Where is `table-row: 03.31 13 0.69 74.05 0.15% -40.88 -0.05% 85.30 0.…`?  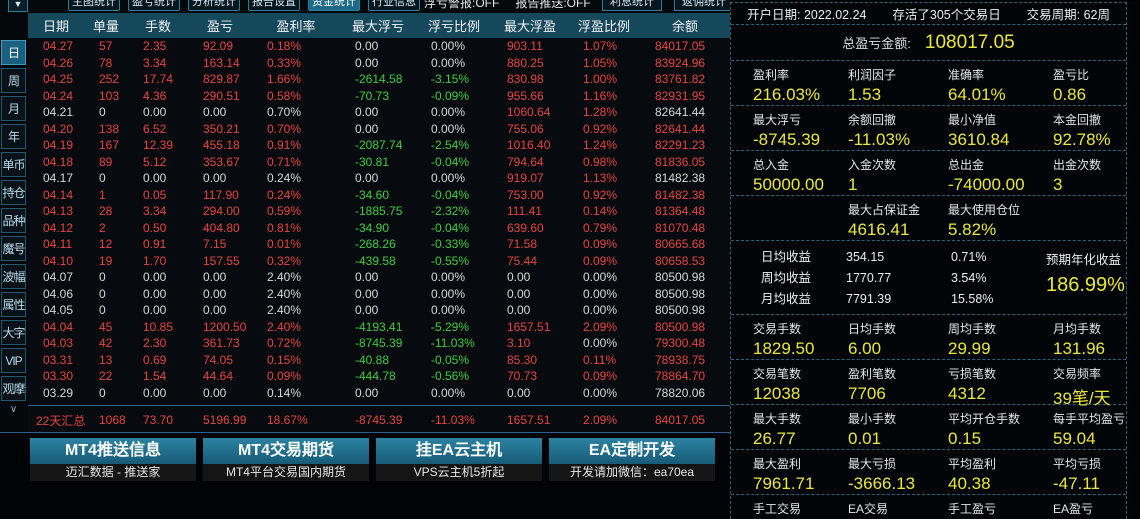 table-row: 03.31 13 0.69 74.05 0.15% -40.88 -0.05% 85.30 0.… is located at coordinates (379, 360).